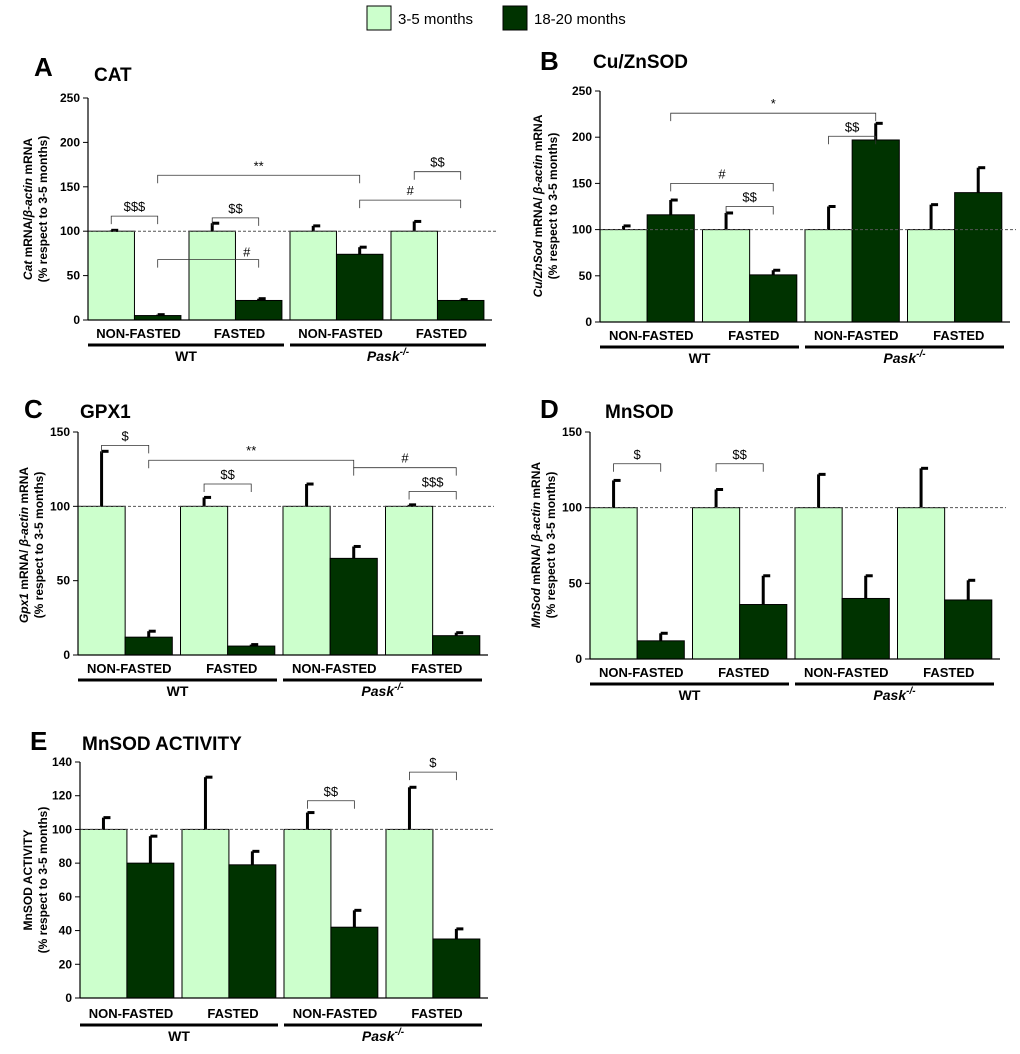 The image size is (1020, 1054). Describe the element at coordinates (33, 409) in the screenshot. I see `panel-letter: C` at that location.